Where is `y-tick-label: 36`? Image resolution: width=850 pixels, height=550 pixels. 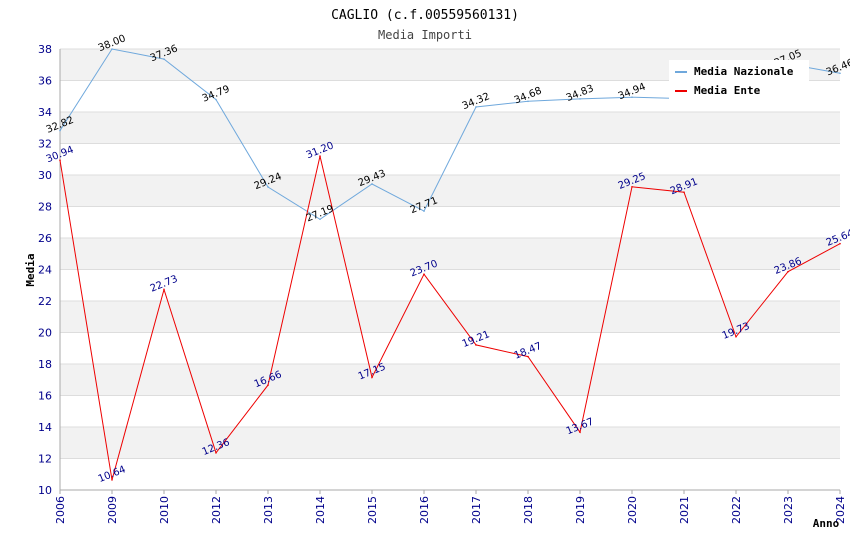
y-tick-label: 36 is located at coordinates (45, 81).